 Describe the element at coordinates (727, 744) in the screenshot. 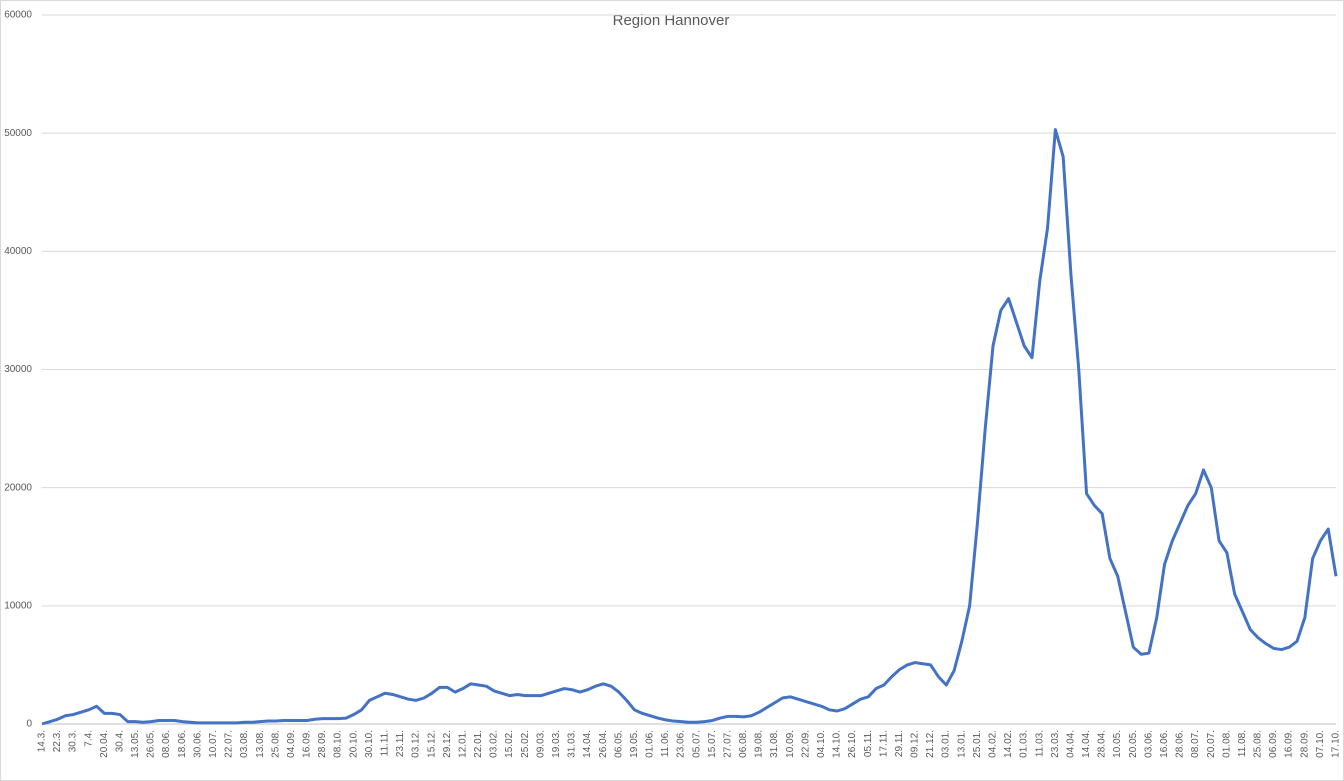

I see `x-tick-label: 27.07.` at that location.